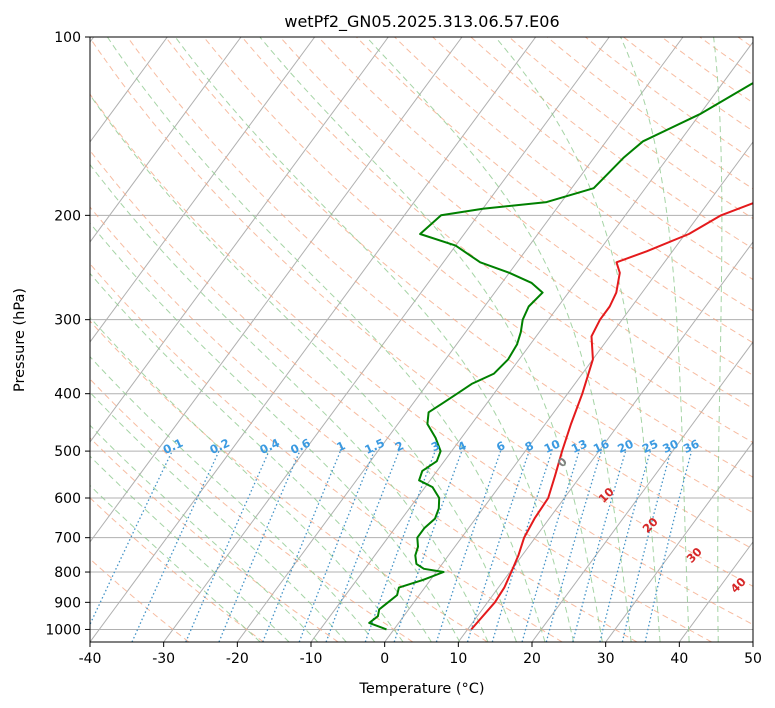 This screenshot has width=775, height=708. Describe the element at coordinates (237, 659) in the screenshot. I see `x-tick-label: -20` at that location.